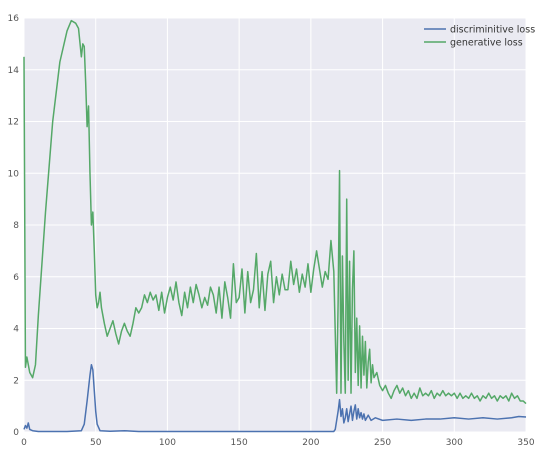 Image resolution: width=550 pixels, height=463 pixels. Describe the element at coordinates (492, 30) in the screenshot. I see `legend-label-1: discriminitive loss` at that location.